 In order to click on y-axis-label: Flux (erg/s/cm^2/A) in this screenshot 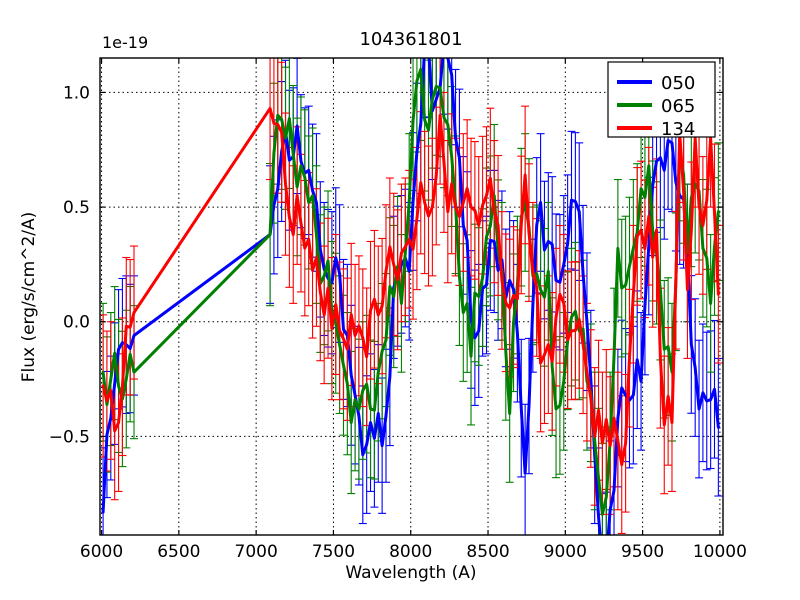, I will do `click(29, 297)`.